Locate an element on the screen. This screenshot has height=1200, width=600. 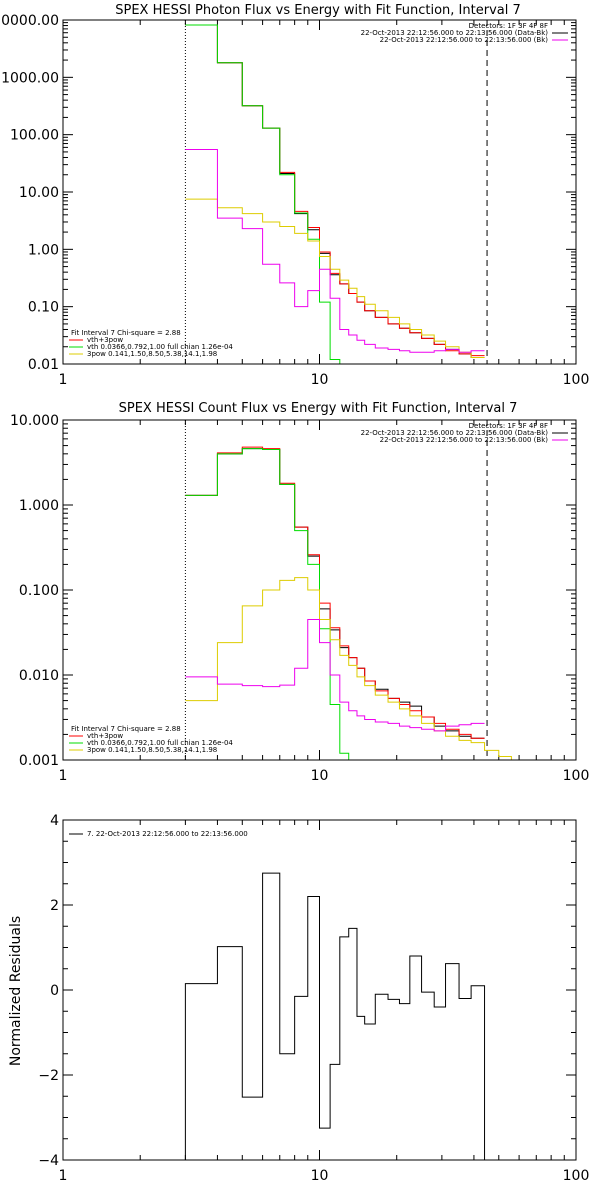
y-tick-label: 0.001 is located at coordinates (39, 761).